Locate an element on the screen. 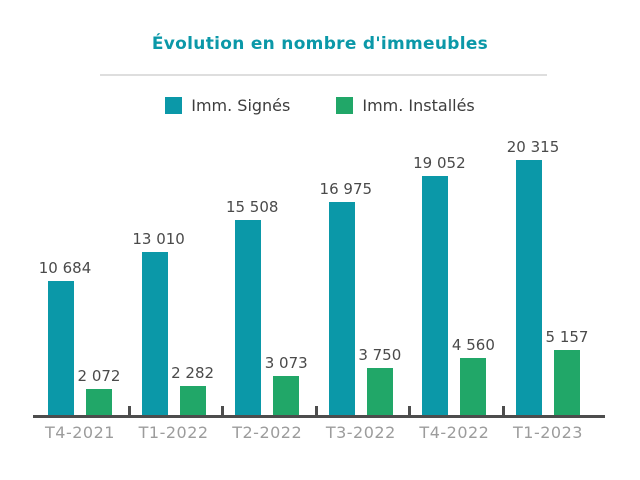 The height and width of the screenshot is (480, 640). value-label-imm-installes-t1-2023: 5 157 is located at coordinates (567, 337).